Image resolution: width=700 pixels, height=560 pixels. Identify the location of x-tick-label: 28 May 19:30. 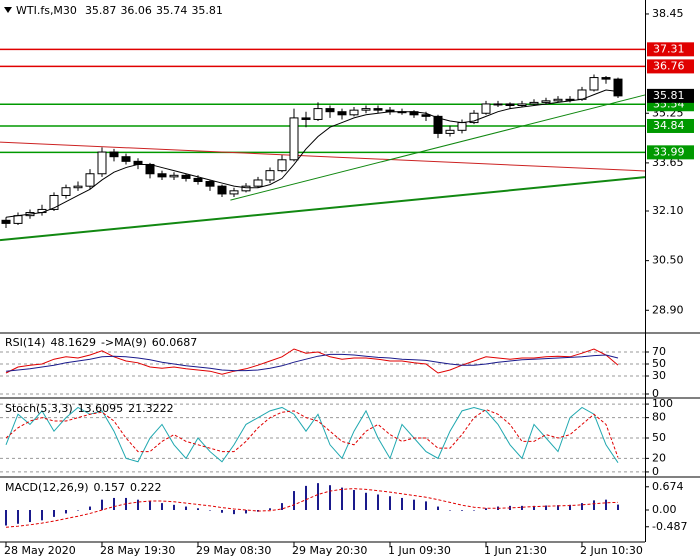
(137, 550).